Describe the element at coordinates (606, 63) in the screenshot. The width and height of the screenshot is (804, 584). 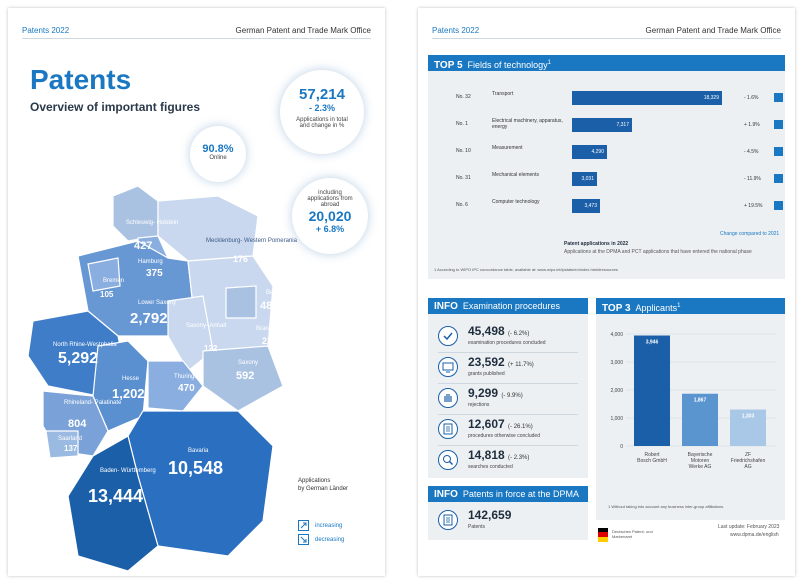
I see `top5-header: TOP 5 Fields of technology1` at that location.